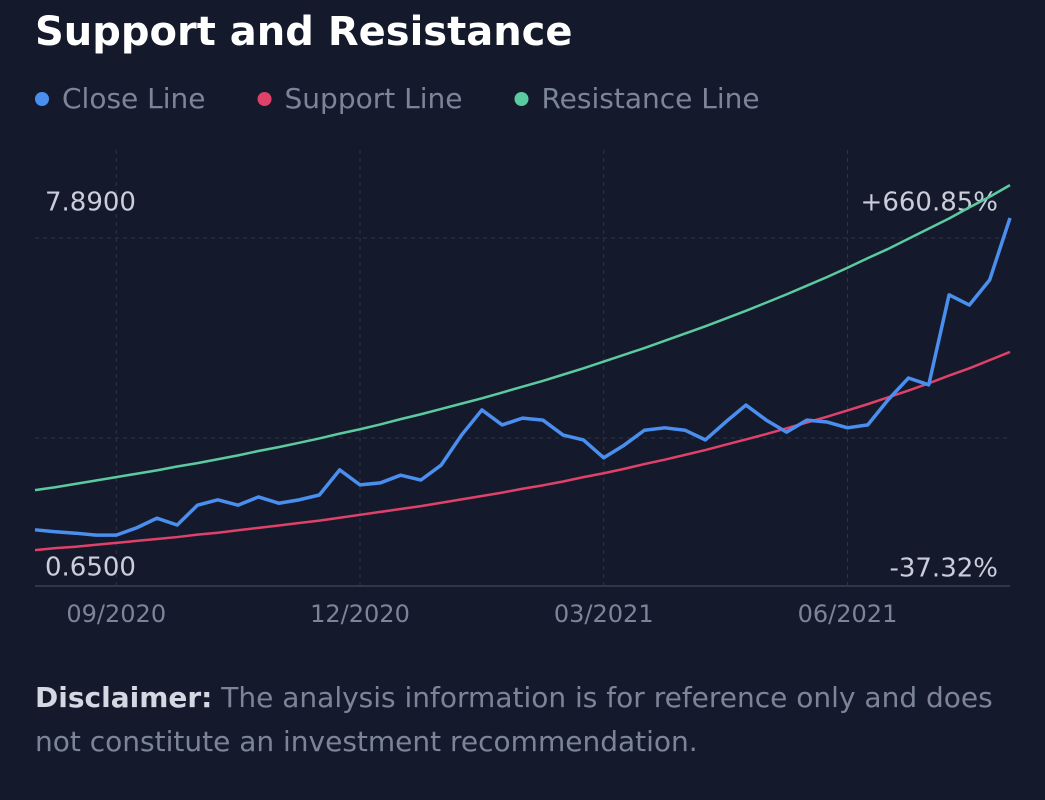  Describe the element at coordinates (134, 98) in the screenshot. I see `legend-label: Close Line` at that location.